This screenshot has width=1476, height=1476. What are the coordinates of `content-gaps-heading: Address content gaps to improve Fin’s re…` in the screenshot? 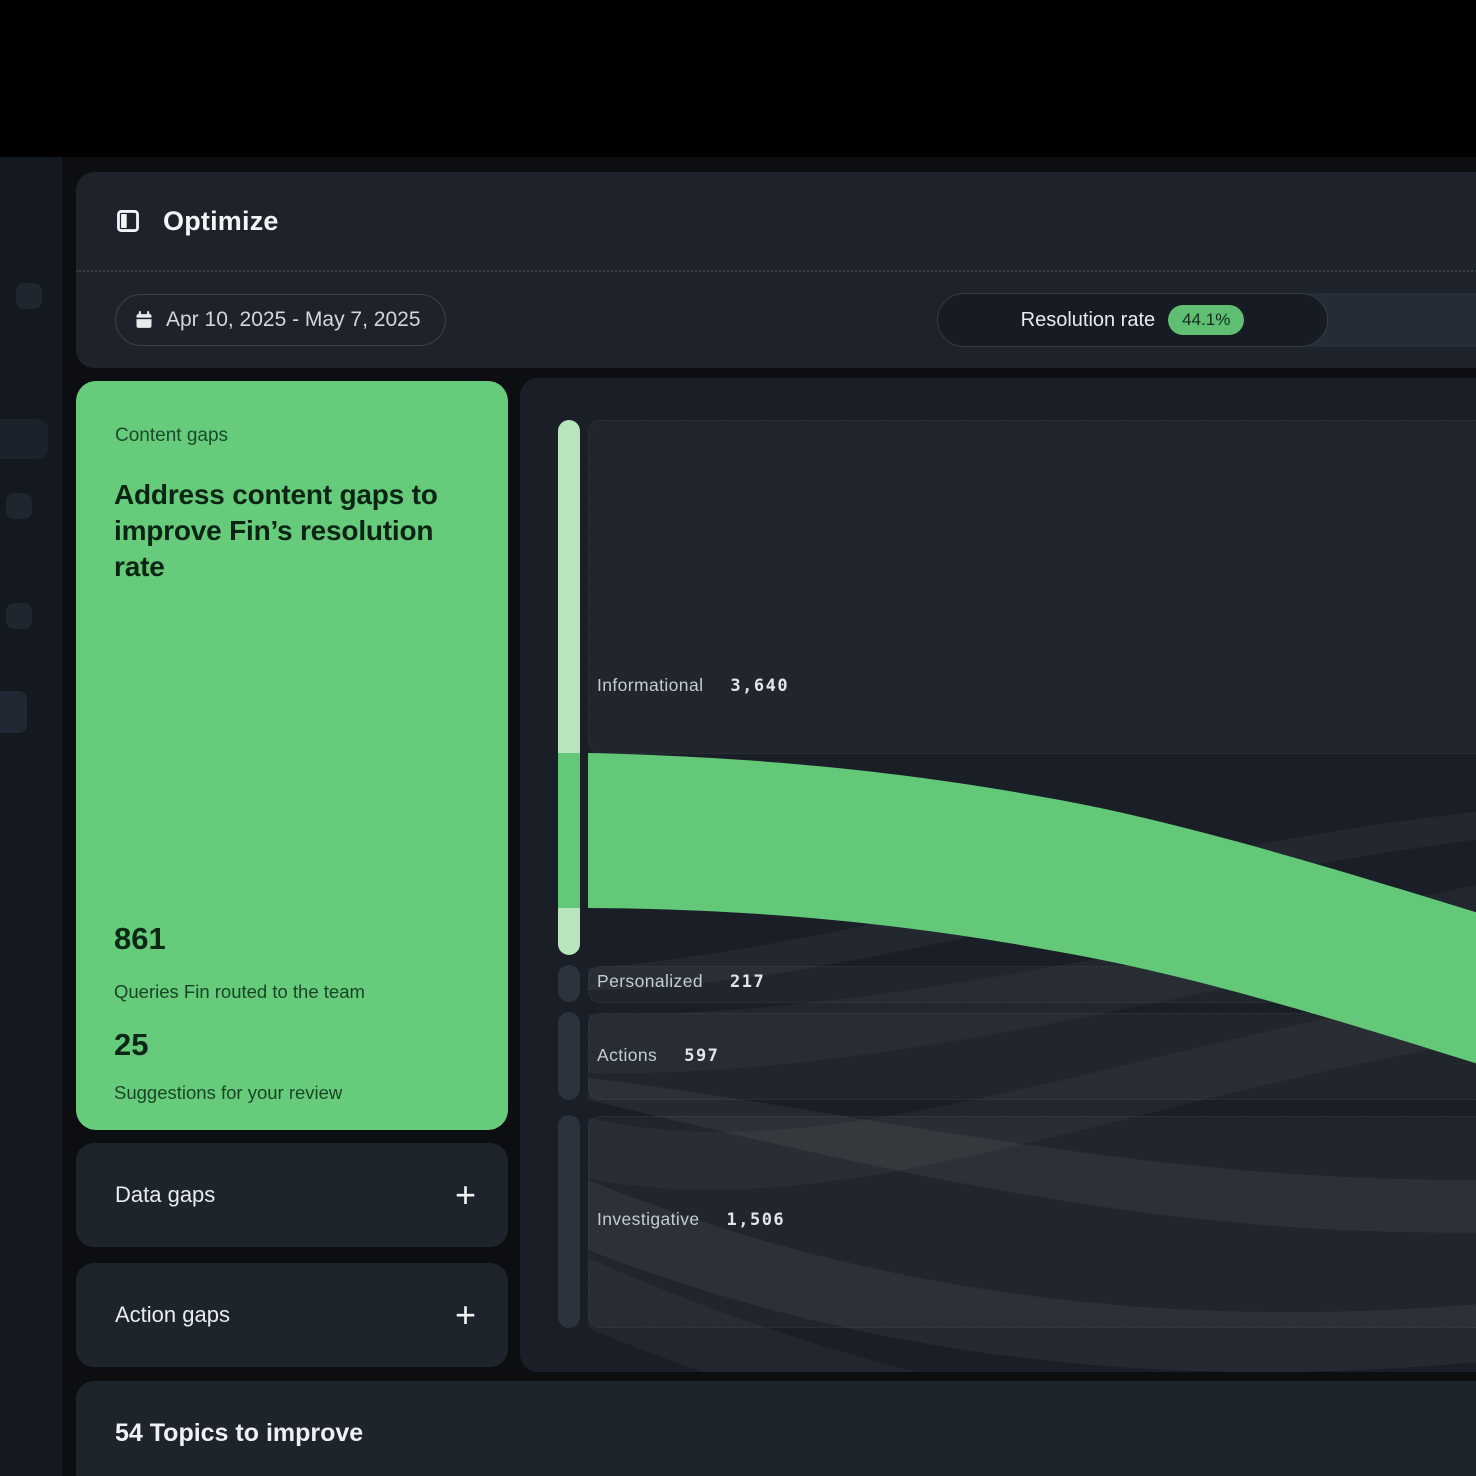 It's located at (276, 530).